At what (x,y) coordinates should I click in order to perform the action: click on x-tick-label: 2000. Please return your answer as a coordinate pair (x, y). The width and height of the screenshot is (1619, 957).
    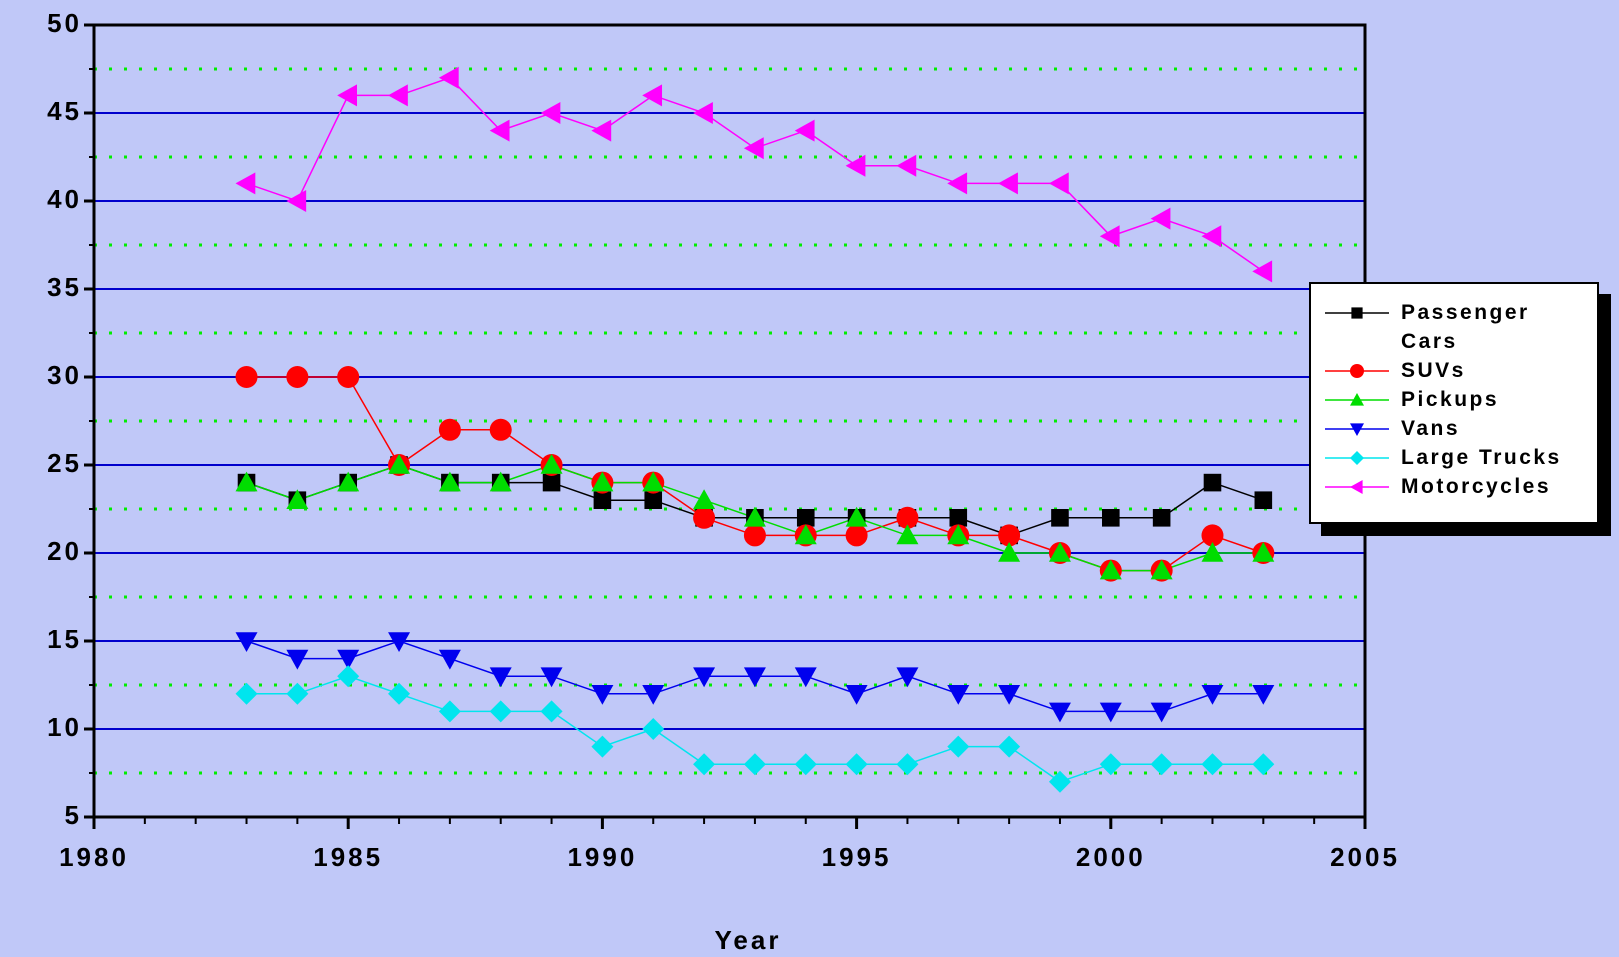
    Looking at the image, I should click on (1111, 857).